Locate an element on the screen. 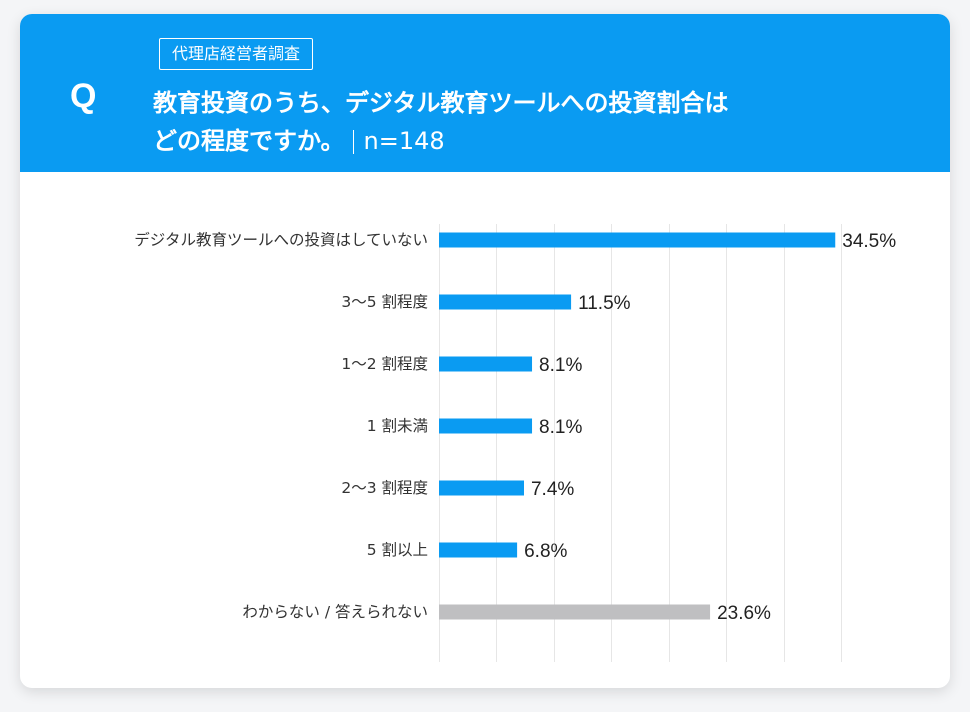 This screenshot has width=970, height=712. category-label: 1〜2 割程度 is located at coordinates (384, 364).